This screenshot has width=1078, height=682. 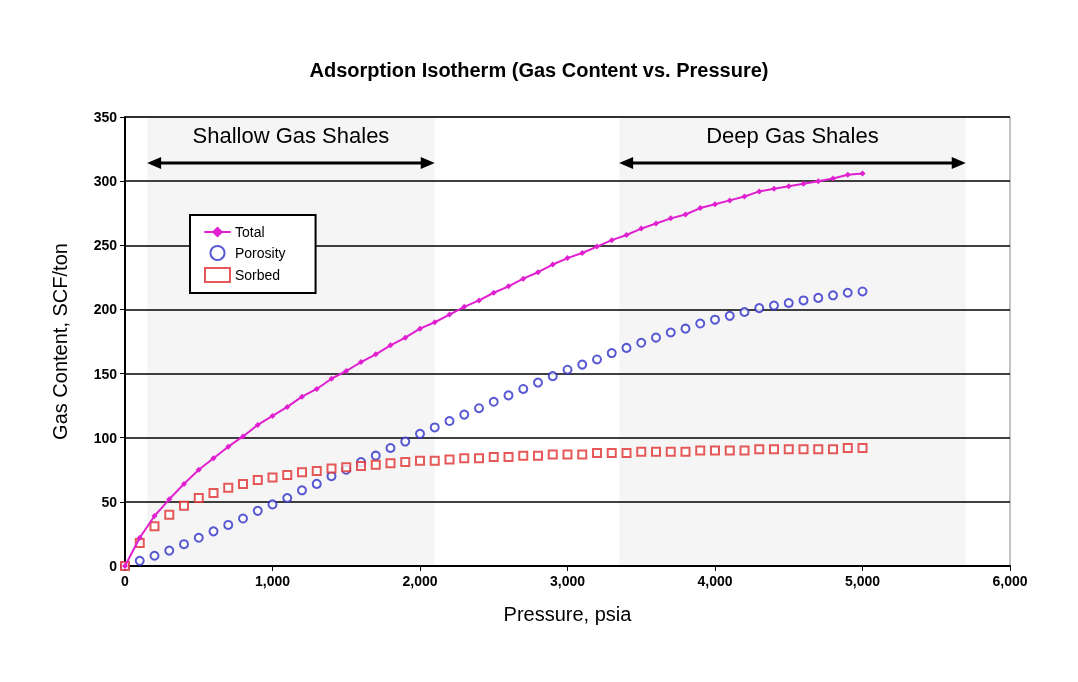 I want to click on band-label: Shallow Gas Shales, so click(x=291, y=135).